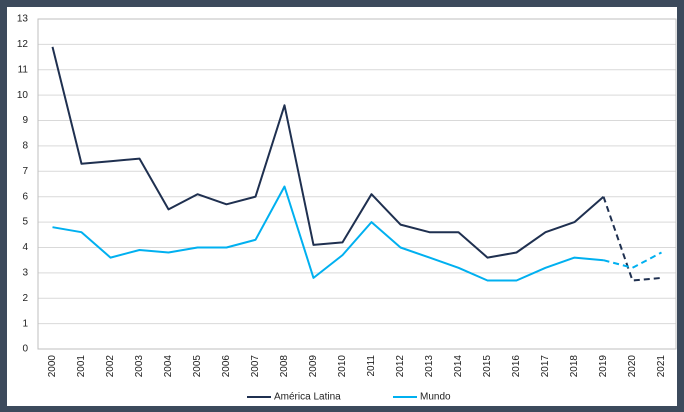 This screenshot has height=412, width=684. I want to click on y-tick-label: 11, so click(23, 69).